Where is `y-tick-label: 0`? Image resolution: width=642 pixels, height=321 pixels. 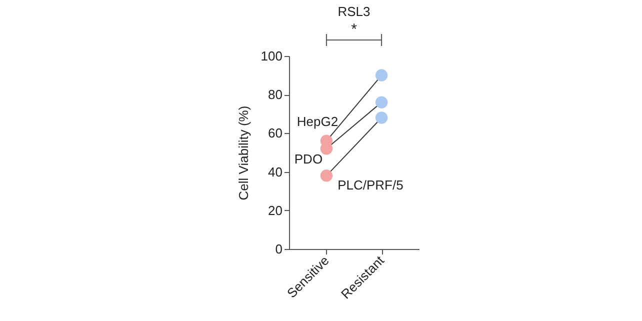
y-tick-label: 0 is located at coordinates (278, 249).